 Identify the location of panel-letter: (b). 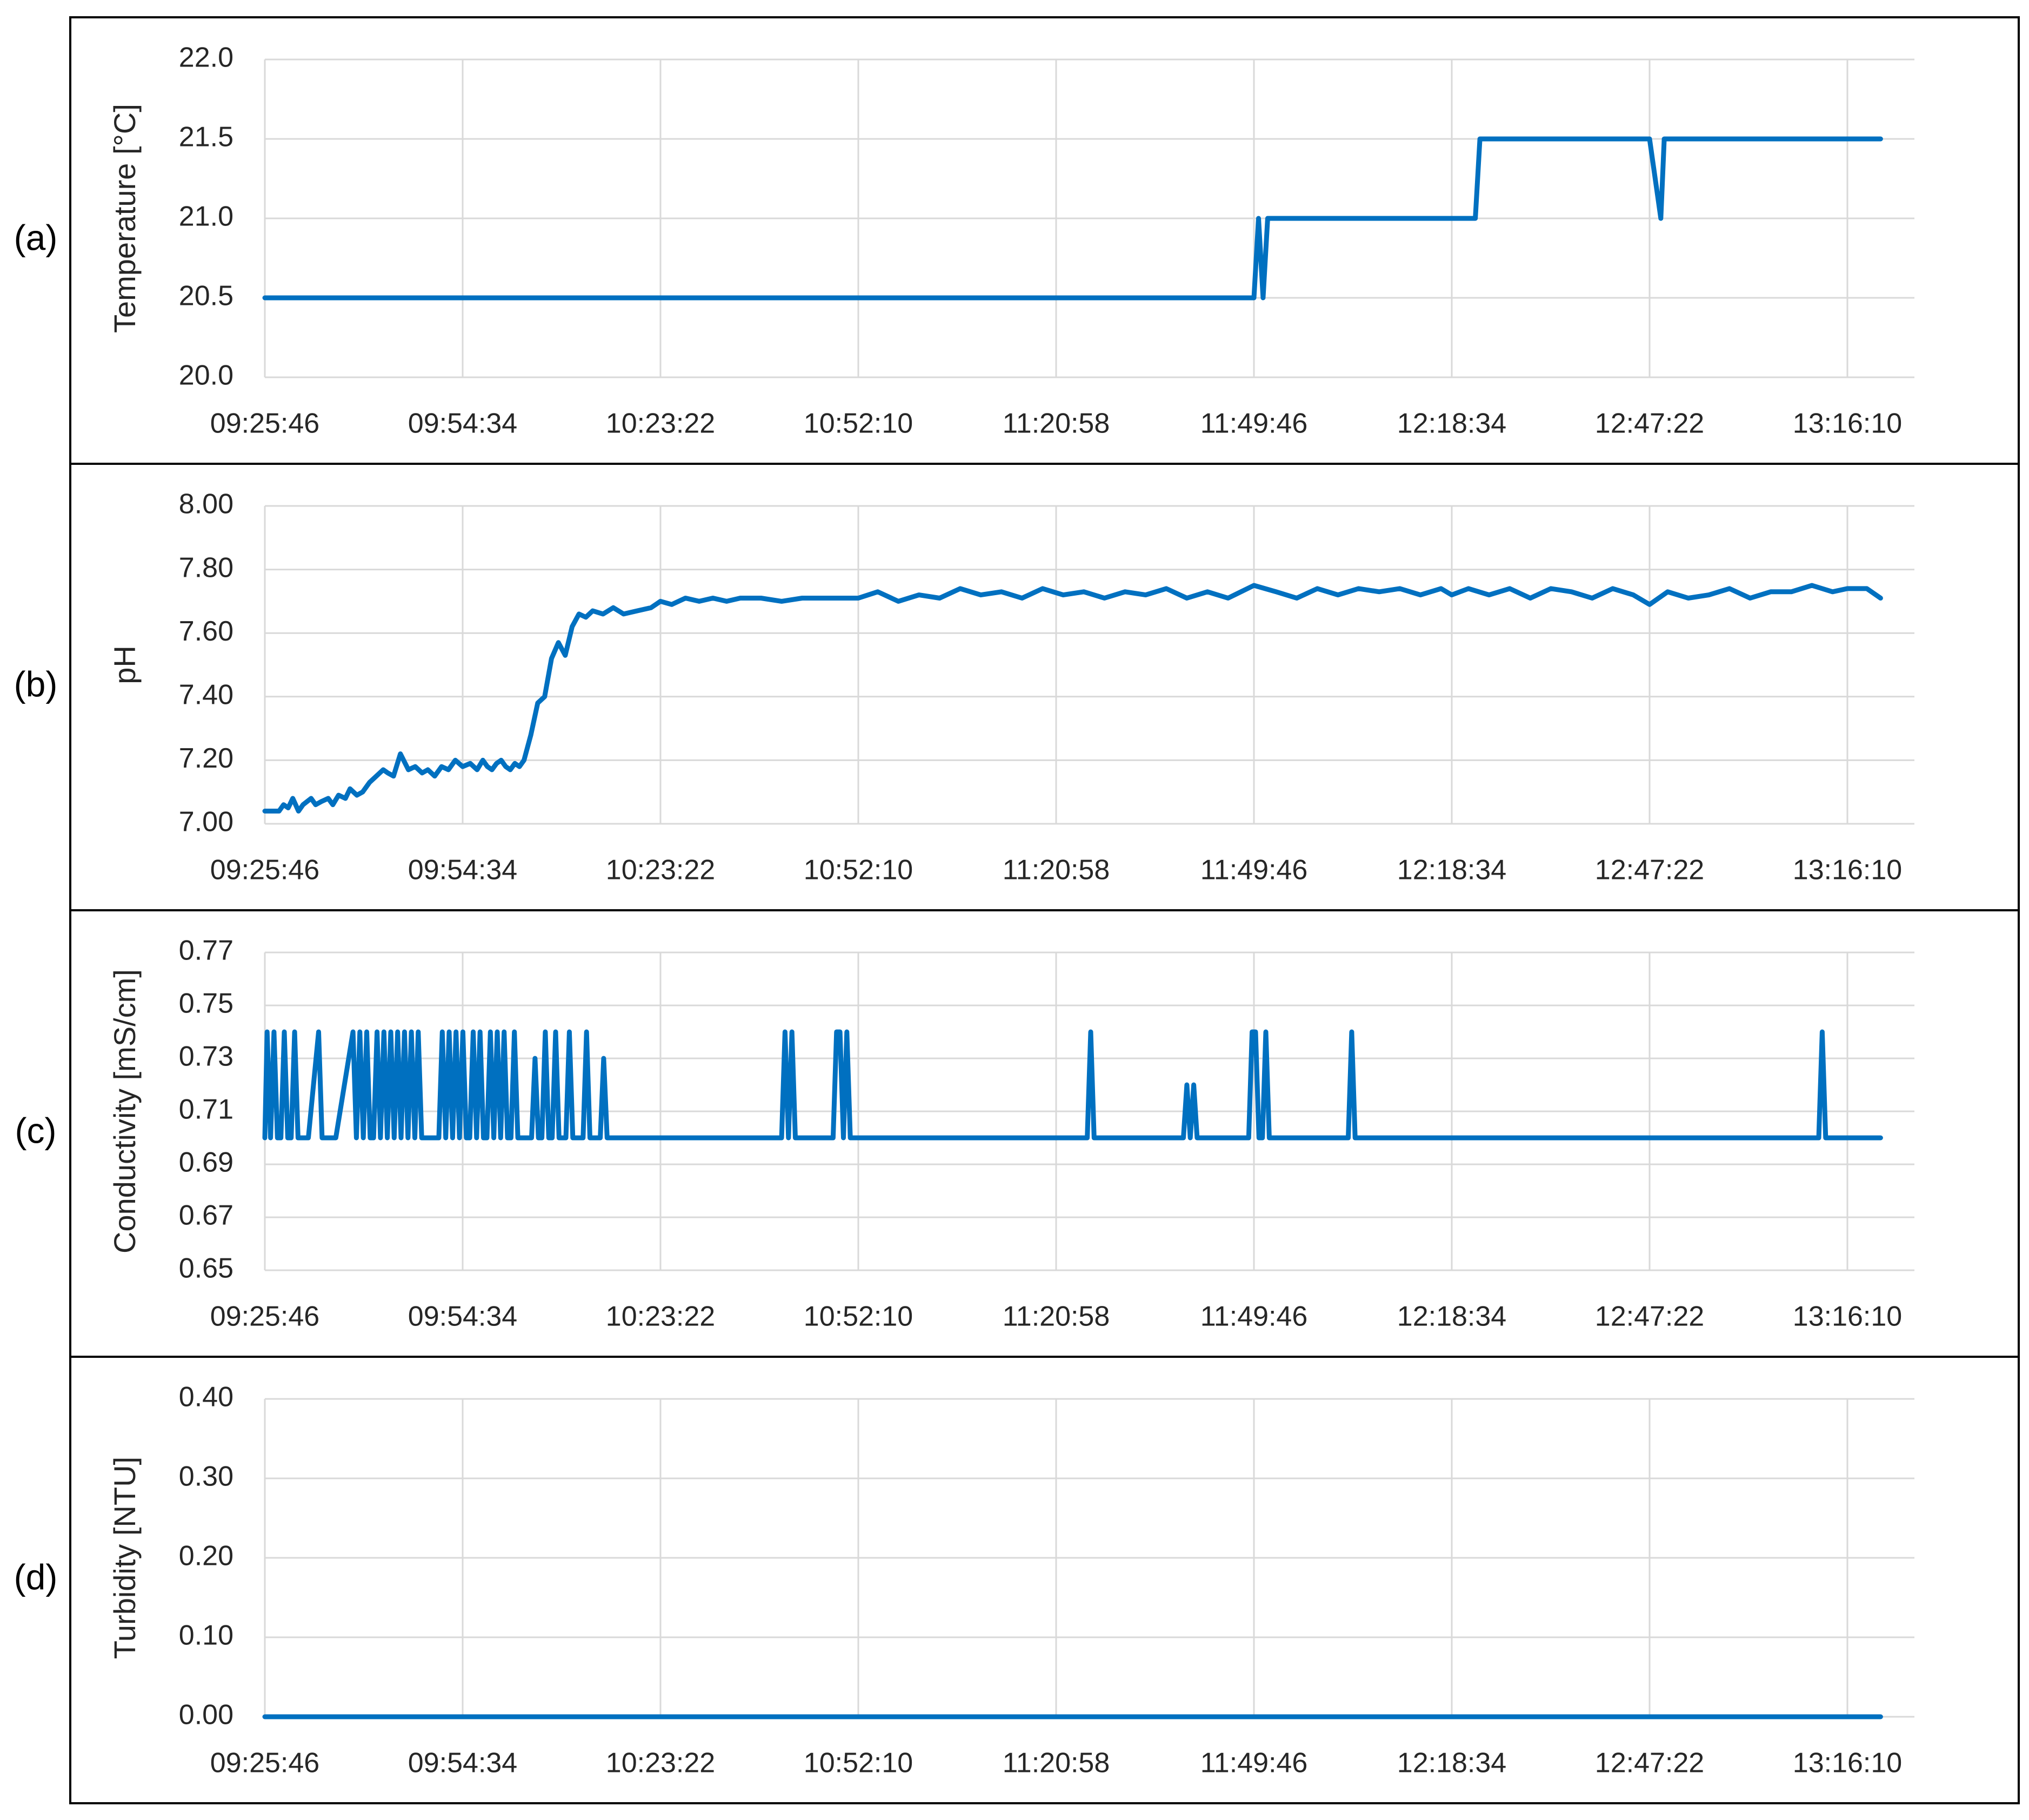
(36, 684).